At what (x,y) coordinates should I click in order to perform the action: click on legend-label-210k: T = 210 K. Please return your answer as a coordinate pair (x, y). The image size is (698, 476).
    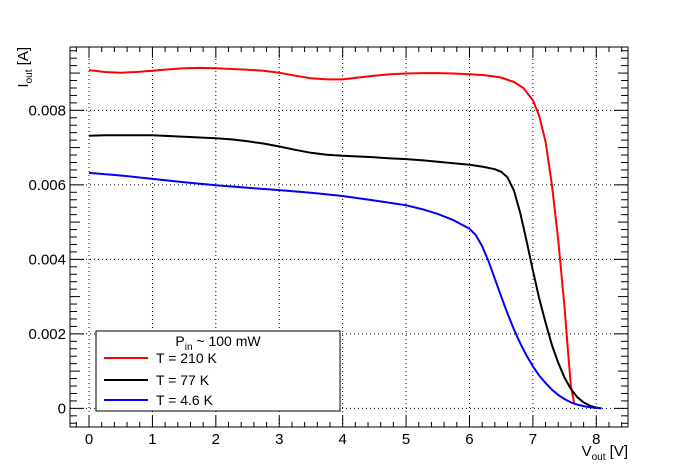
    Looking at the image, I should click on (187, 358).